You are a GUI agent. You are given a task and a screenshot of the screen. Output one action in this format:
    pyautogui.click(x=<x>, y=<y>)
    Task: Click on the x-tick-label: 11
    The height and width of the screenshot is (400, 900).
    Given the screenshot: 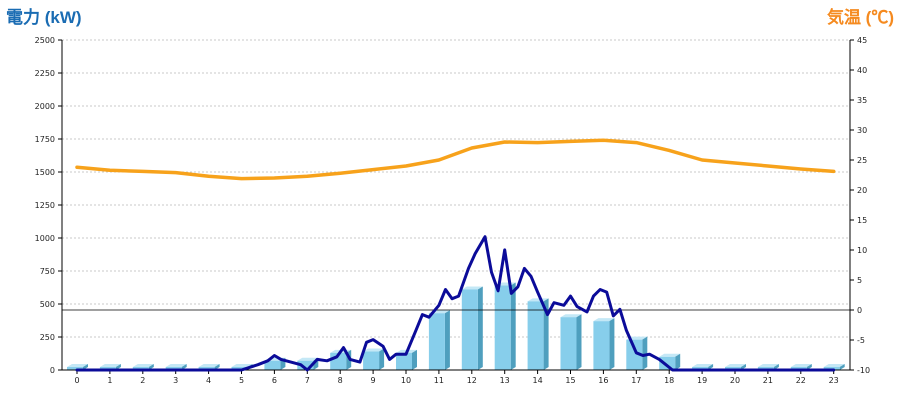 What is the action you would take?
    pyautogui.click(x=439, y=380)
    